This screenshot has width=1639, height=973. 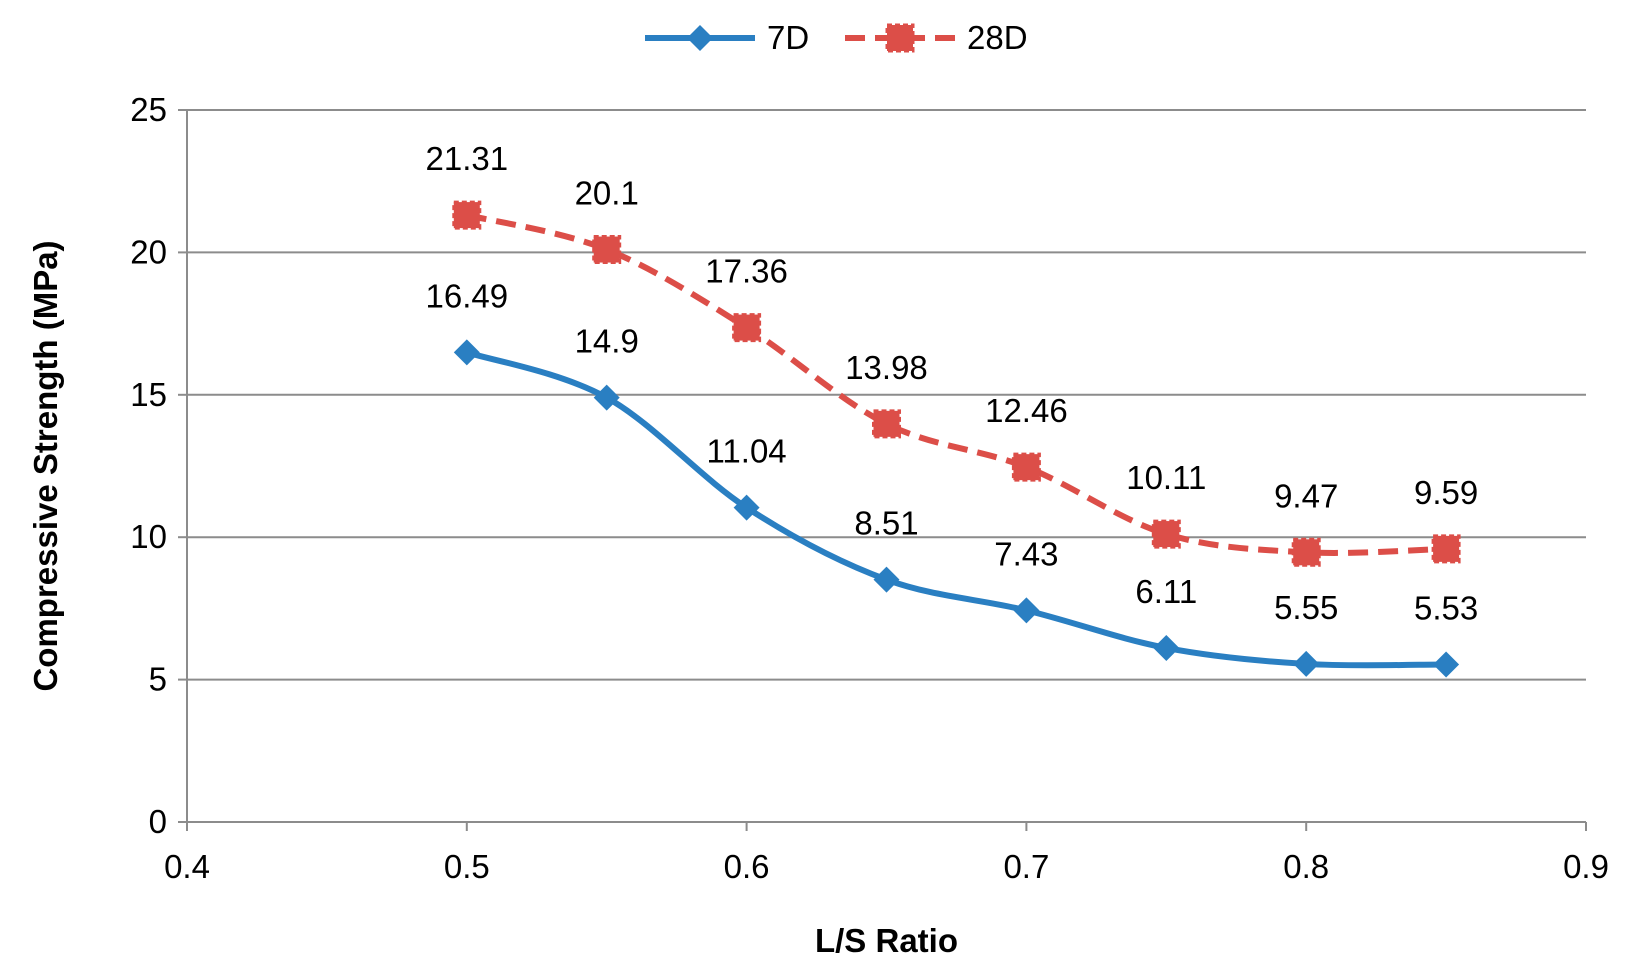 I want to click on y-tick-label: 10, so click(x=148, y=536).